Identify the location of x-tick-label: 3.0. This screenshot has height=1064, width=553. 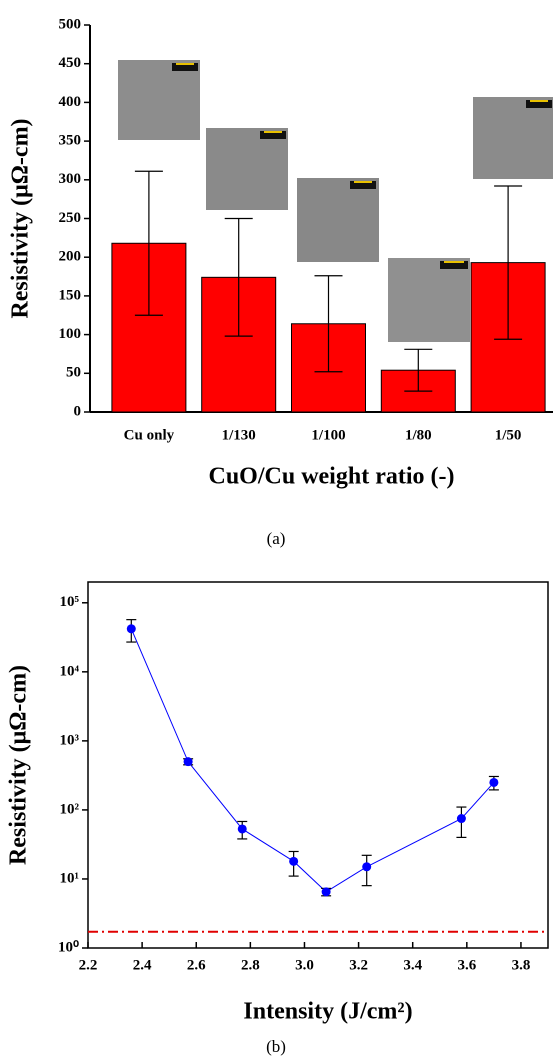
(304, 965).